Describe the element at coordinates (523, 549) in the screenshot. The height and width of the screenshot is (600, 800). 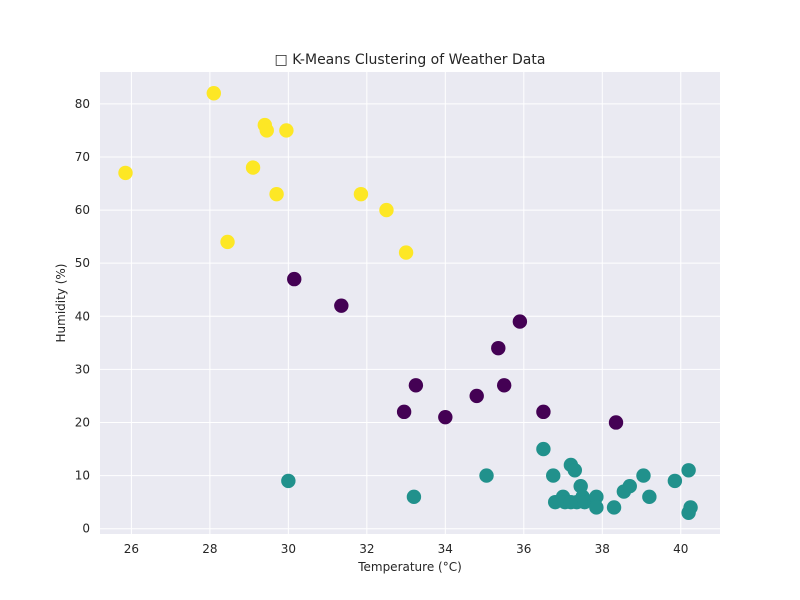
I see `x-tick-label: 36` at that location.